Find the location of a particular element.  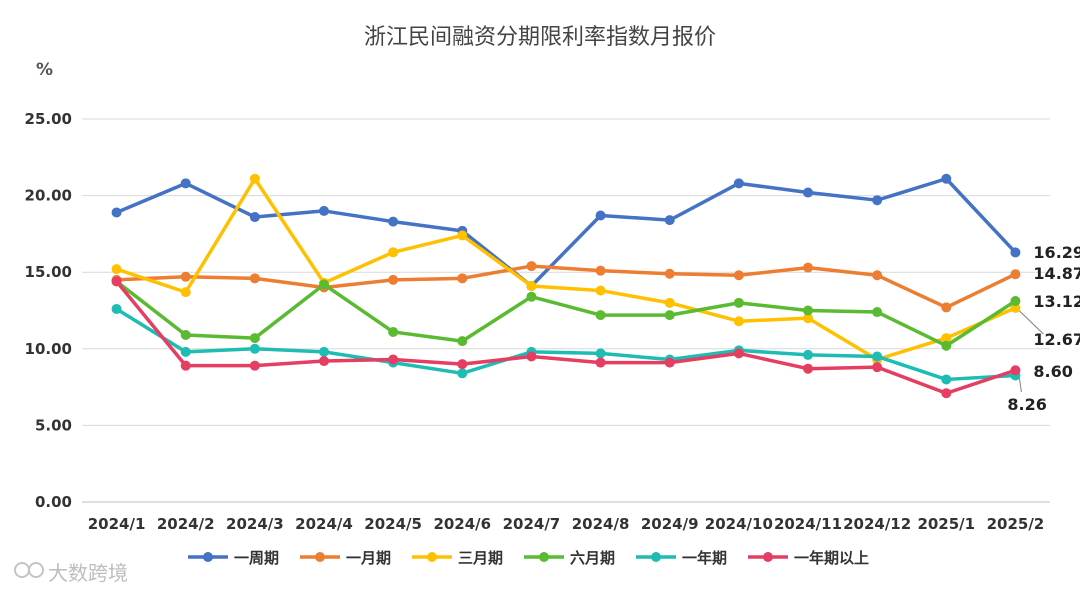

x-tick-label: 2024/5 is located at coordinates (393, 524).